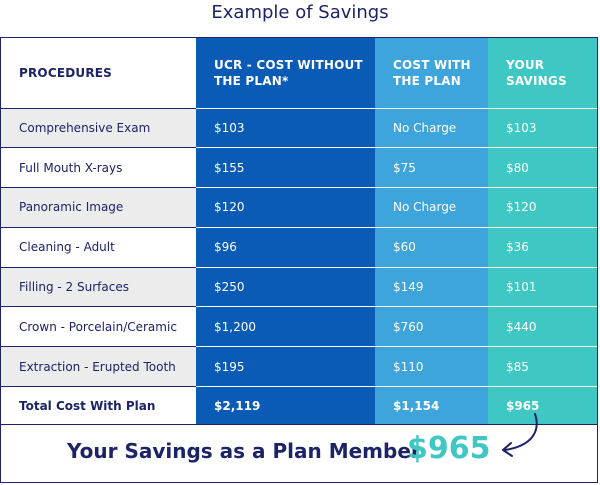 The height and width of the screenshot is (485, 600). I want to click on curved-arrow-icon, so click(520, 435).